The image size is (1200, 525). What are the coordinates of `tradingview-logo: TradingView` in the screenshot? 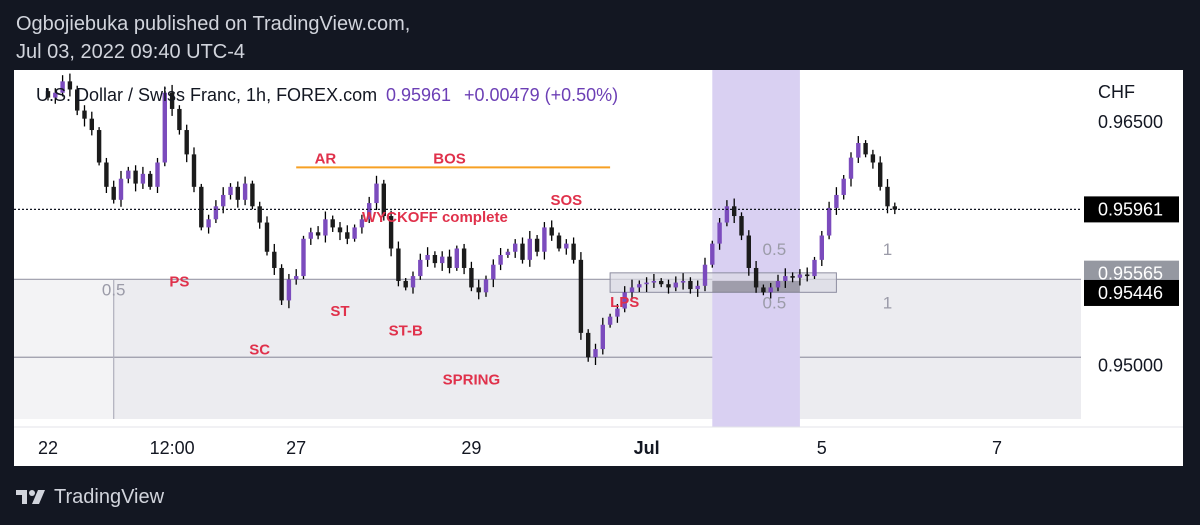 It's located at (90, 497).